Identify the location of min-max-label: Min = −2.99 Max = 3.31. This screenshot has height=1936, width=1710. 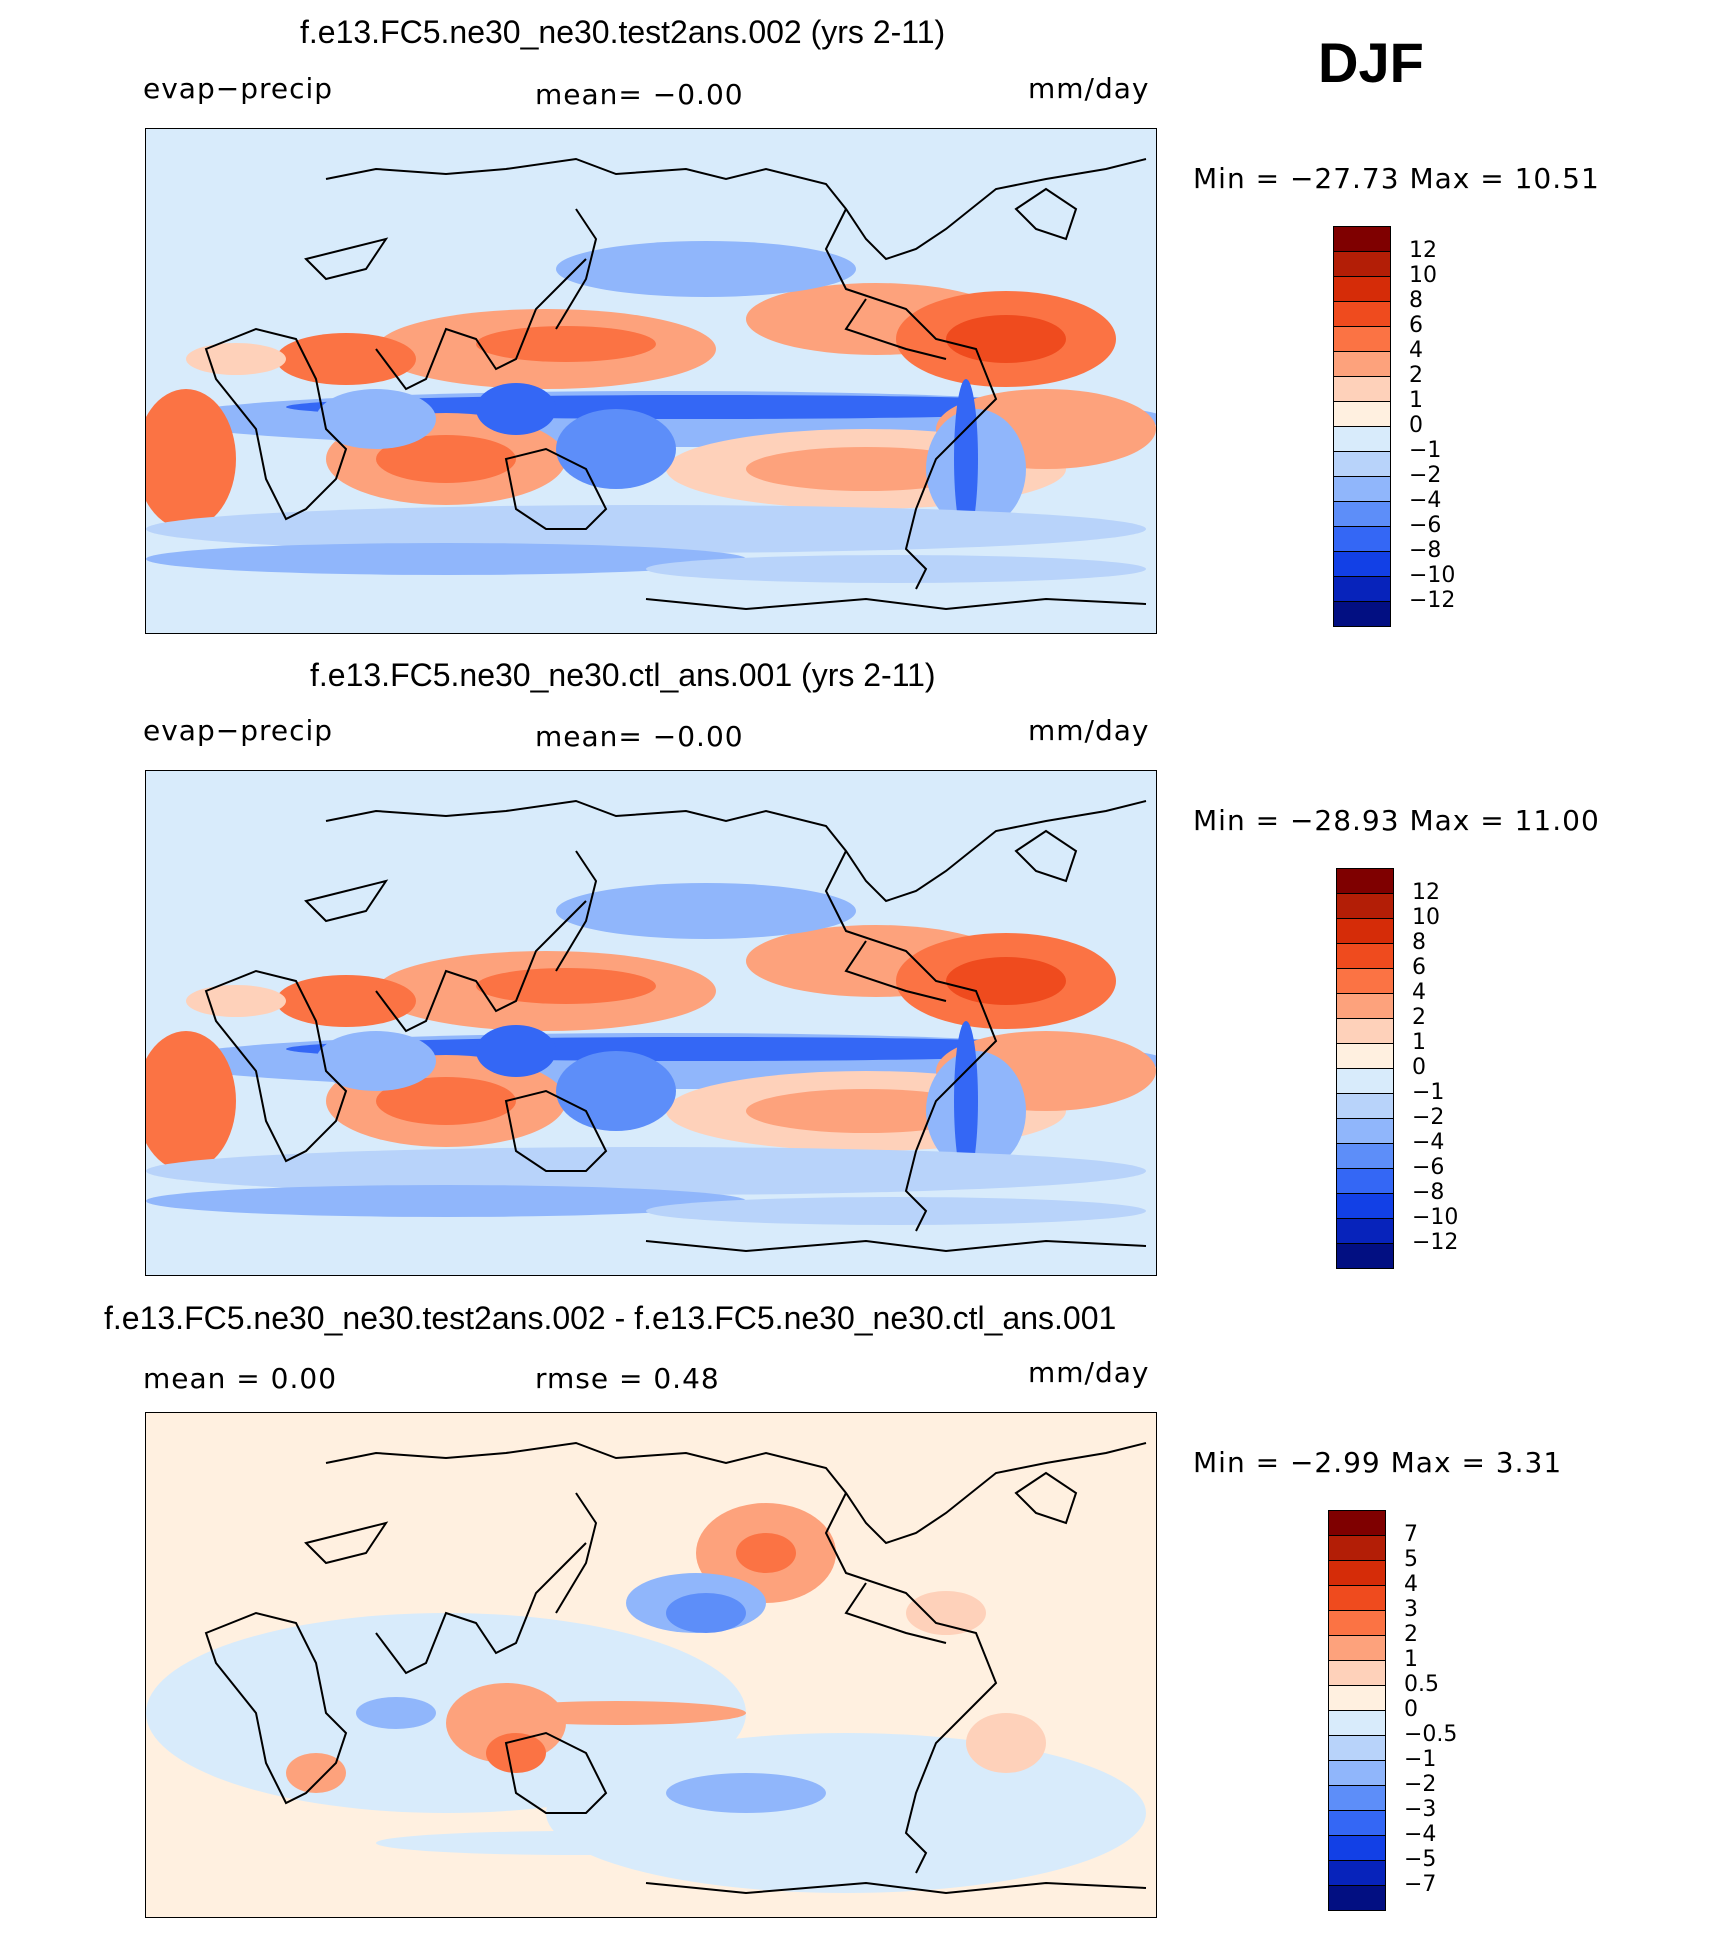
(1378, 1462).